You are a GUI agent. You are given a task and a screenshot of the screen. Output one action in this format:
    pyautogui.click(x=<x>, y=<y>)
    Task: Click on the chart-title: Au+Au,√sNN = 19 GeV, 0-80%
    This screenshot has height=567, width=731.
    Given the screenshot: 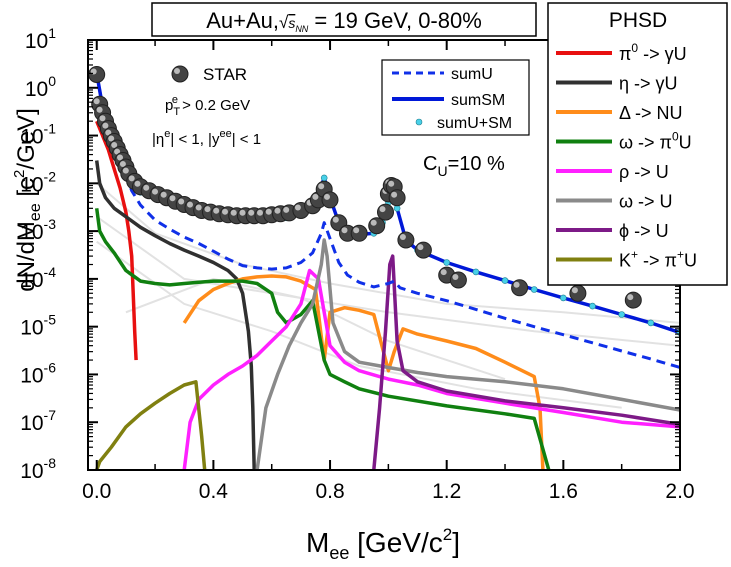 What is the action you would take?
    pyautogui.click(x=344, y=21)
    